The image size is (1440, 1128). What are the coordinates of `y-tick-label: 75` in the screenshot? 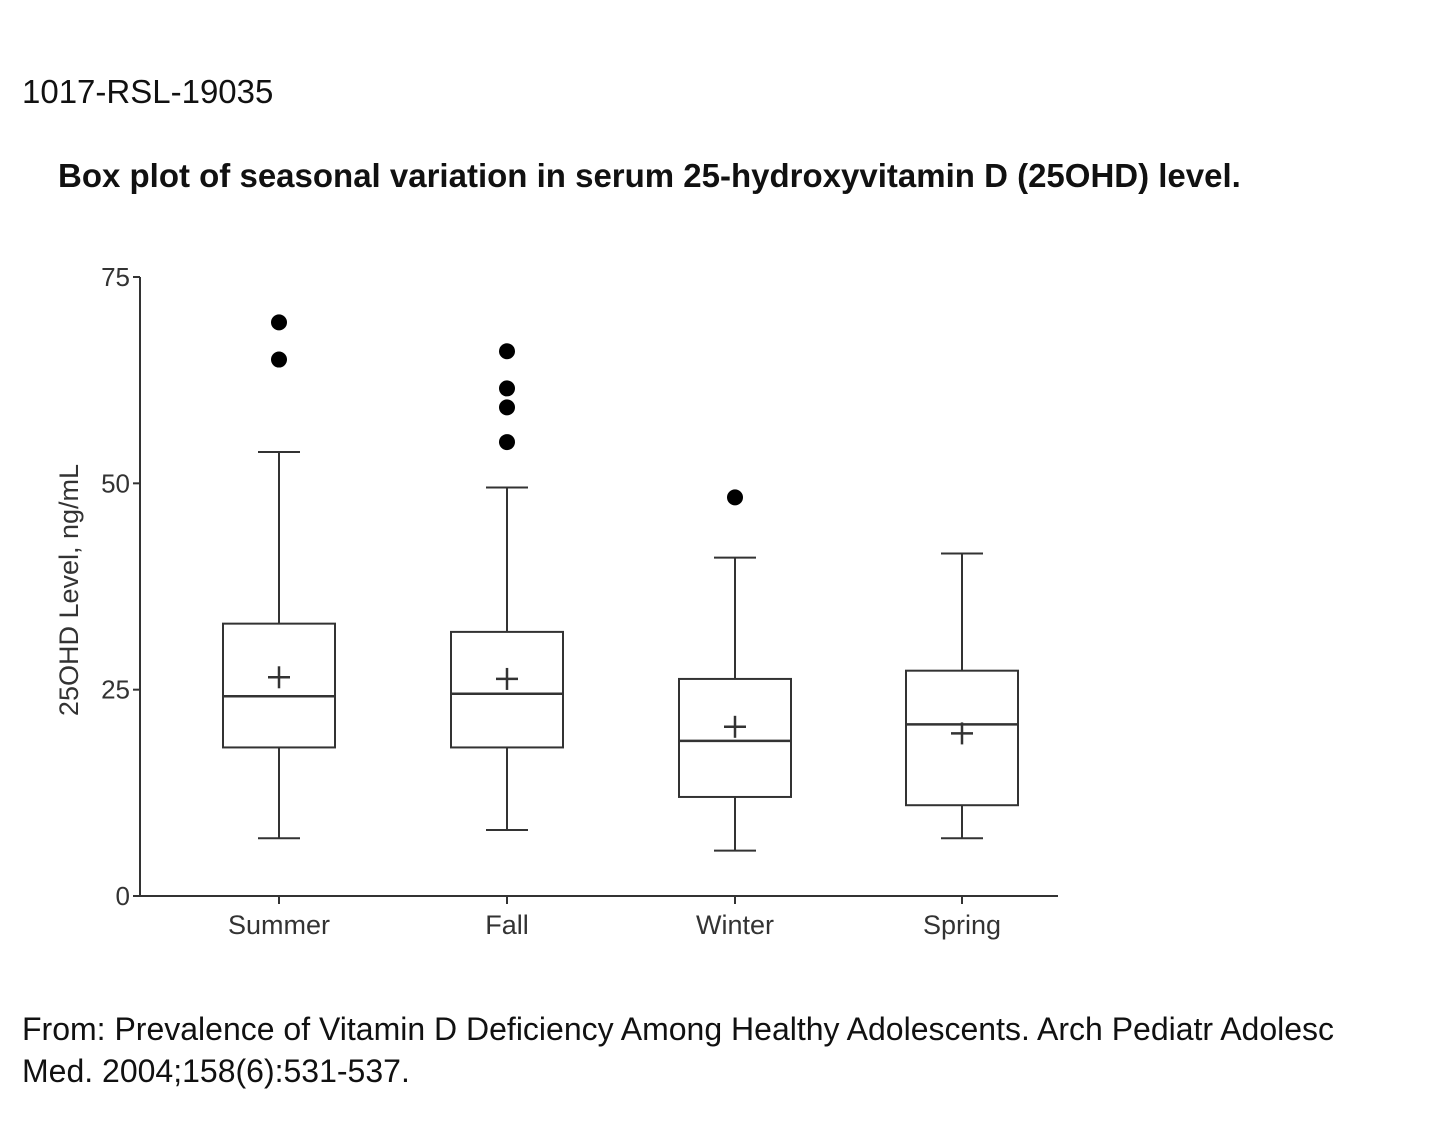 It's located at (115, 277).